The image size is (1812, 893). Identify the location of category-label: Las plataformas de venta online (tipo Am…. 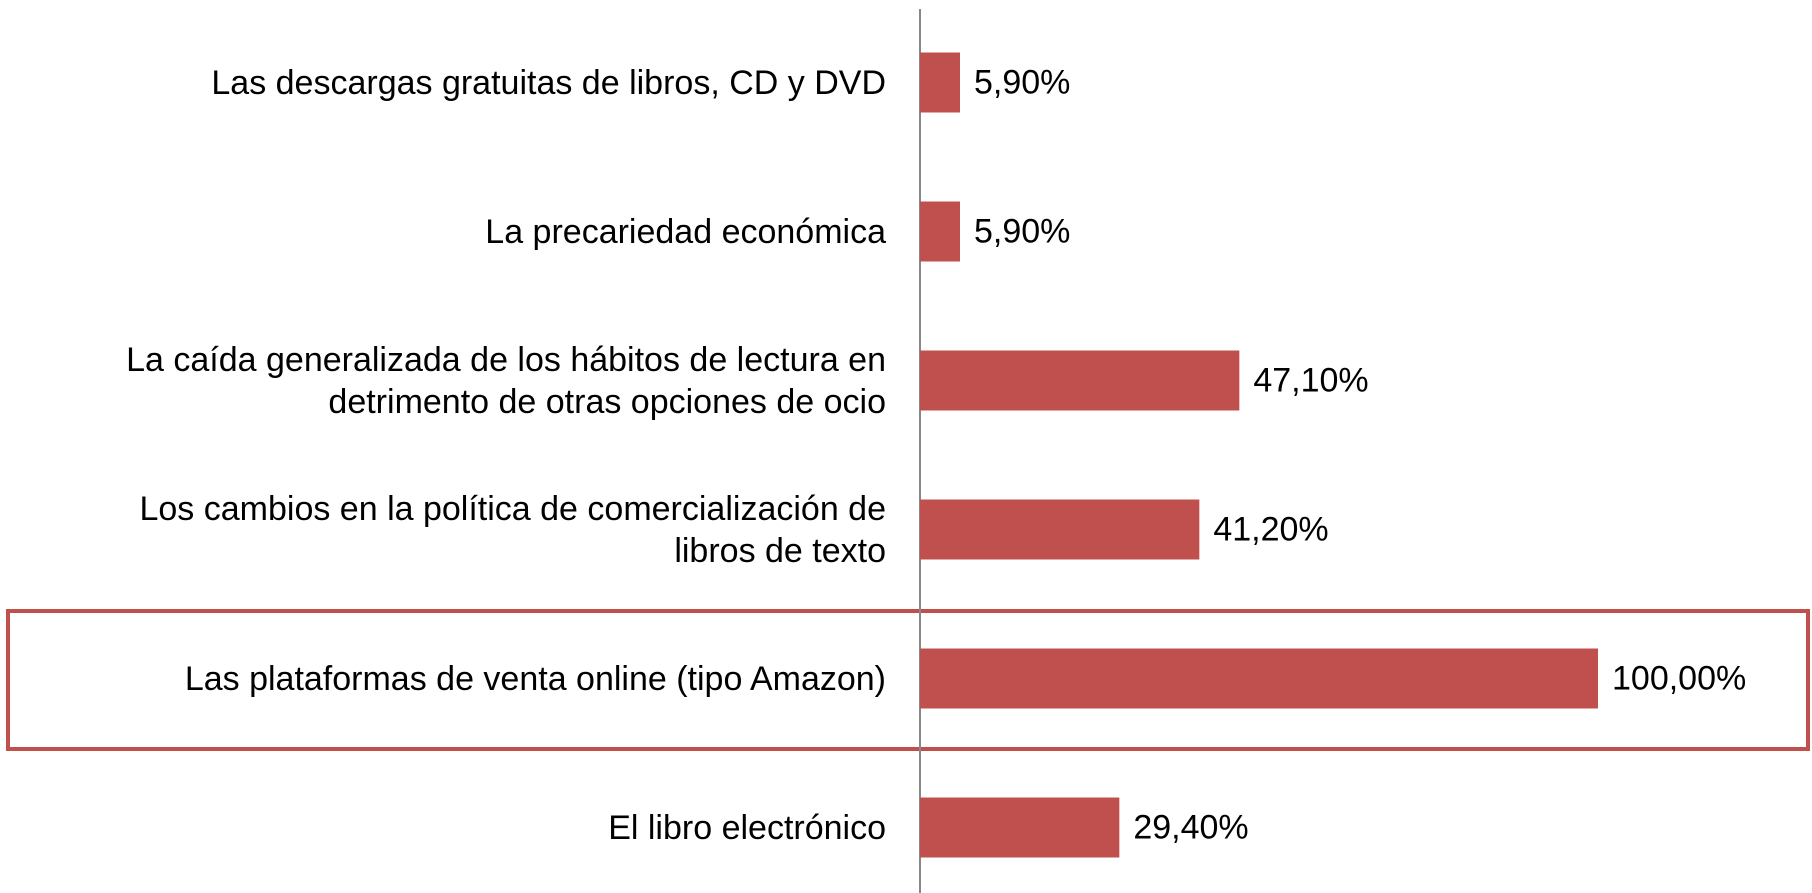
(535, 678).